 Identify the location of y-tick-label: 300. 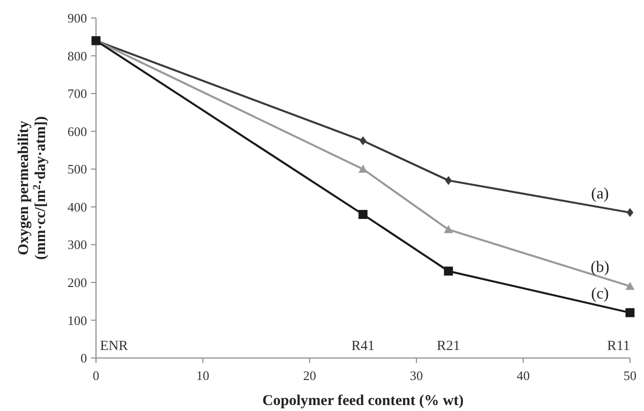
(77, 244).